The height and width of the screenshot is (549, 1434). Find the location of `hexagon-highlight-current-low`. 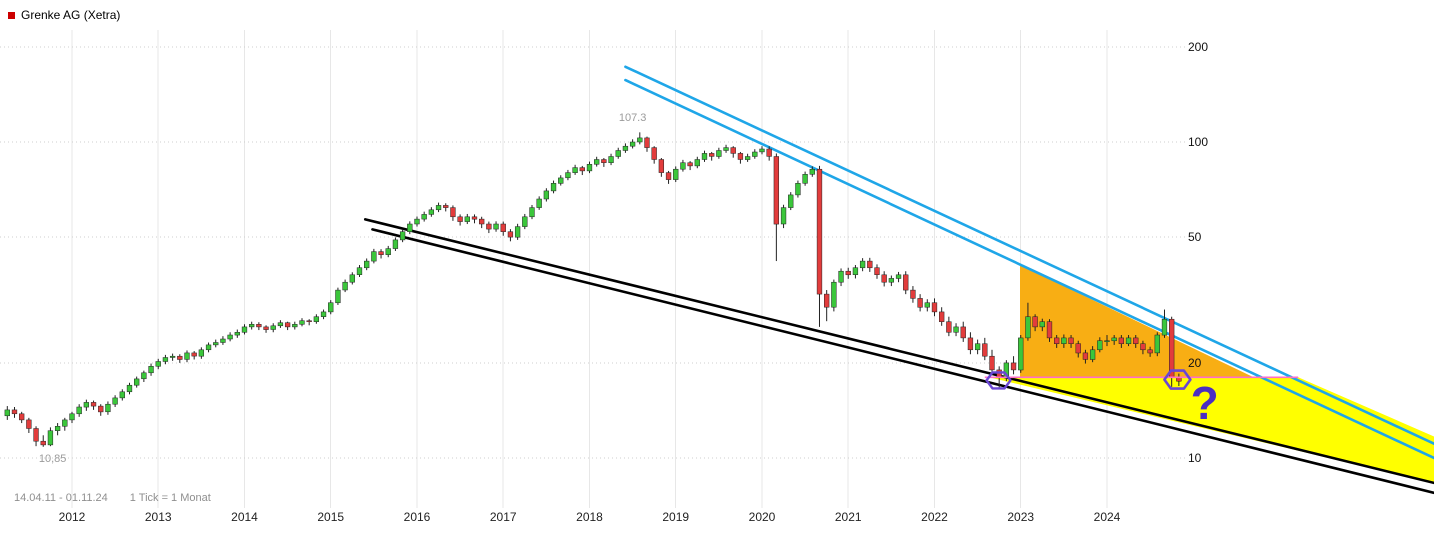

hexagon-highlight-current-low is located at coordinates (1177, 379).